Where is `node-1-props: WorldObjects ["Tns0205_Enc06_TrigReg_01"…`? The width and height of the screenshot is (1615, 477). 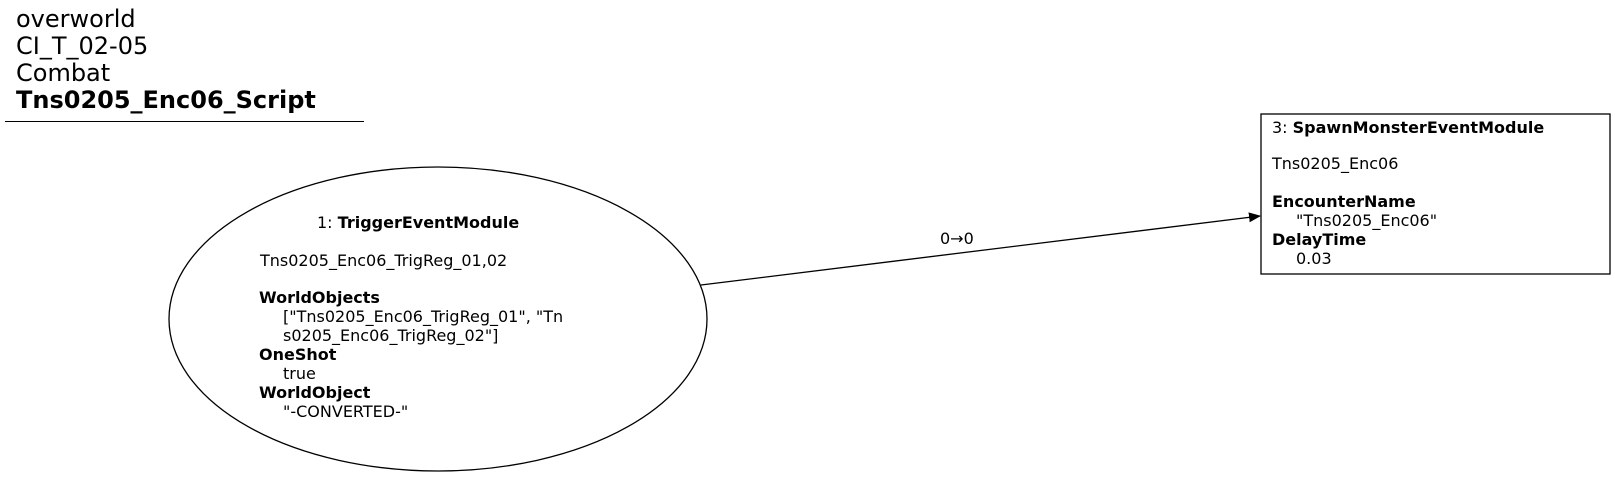 node-1-props: WorldObjects ["Tns0205_Enc06_TrigReg_01"… is located at coordinates (411, 354).